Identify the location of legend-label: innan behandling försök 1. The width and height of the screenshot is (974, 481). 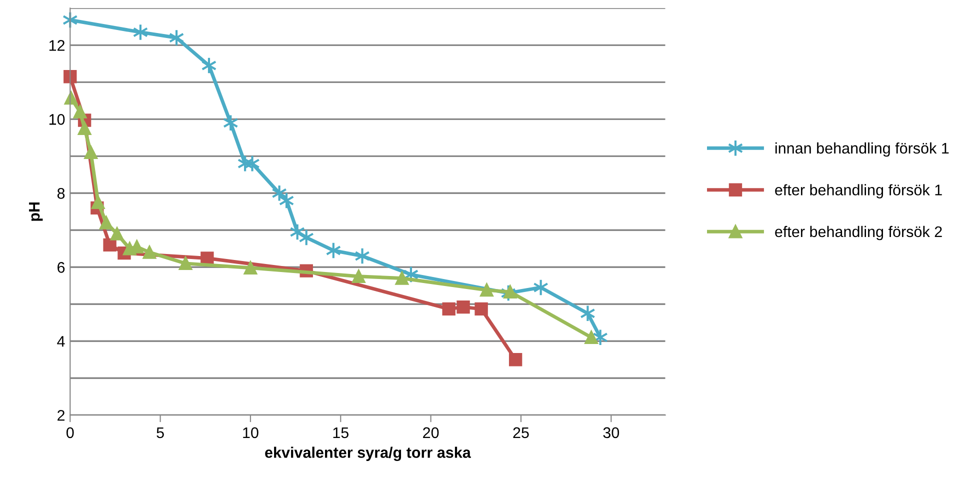
(862, 149).